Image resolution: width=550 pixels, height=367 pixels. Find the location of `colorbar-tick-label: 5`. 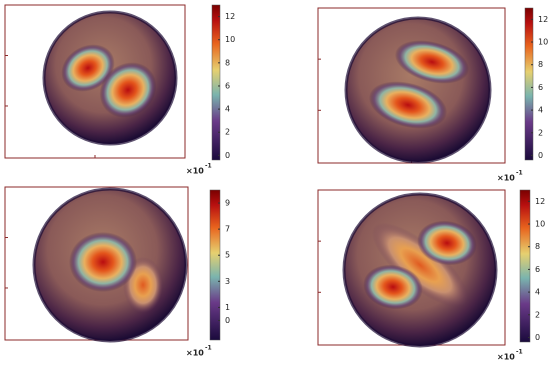

colorbar-tick-label: 5 is located at coordinates (227, 255).